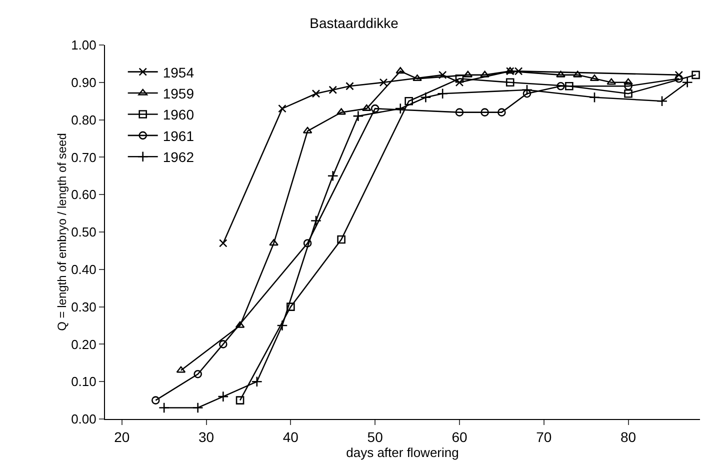 The image size is (708, 461). Describe the element at coordinates (83, 419) in the screenshot. I see `y-tick-label: 0.00` at that location.